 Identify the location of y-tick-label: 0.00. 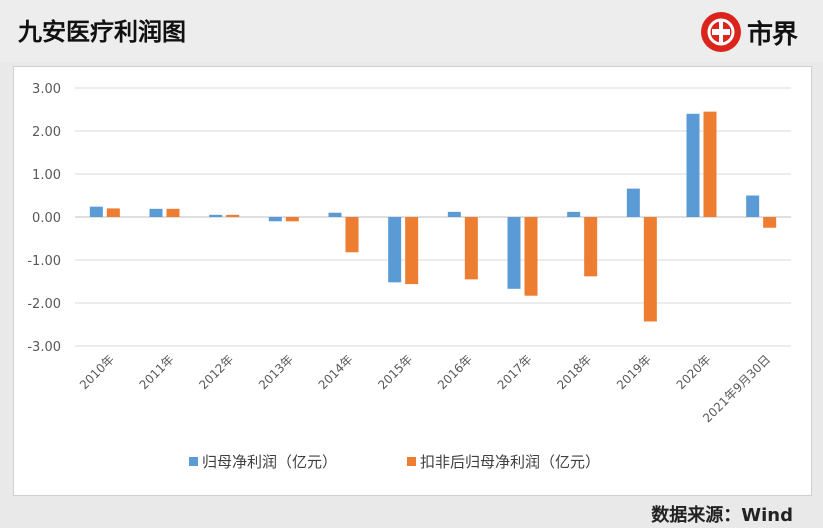
(46, 218).